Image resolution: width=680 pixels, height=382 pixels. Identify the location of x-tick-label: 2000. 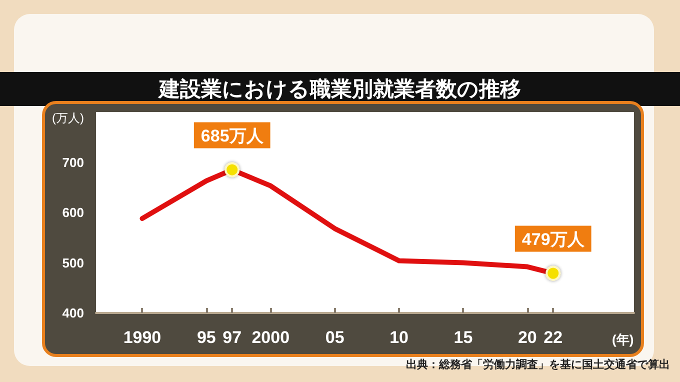
(271, 337).